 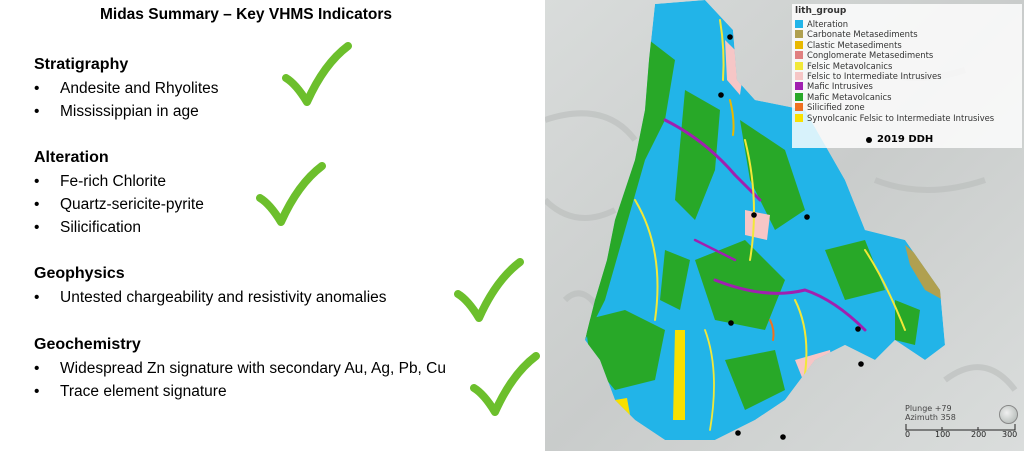 I want to click on bullet-item: Andesite and Rhyolites, so click(x=126, y=88).